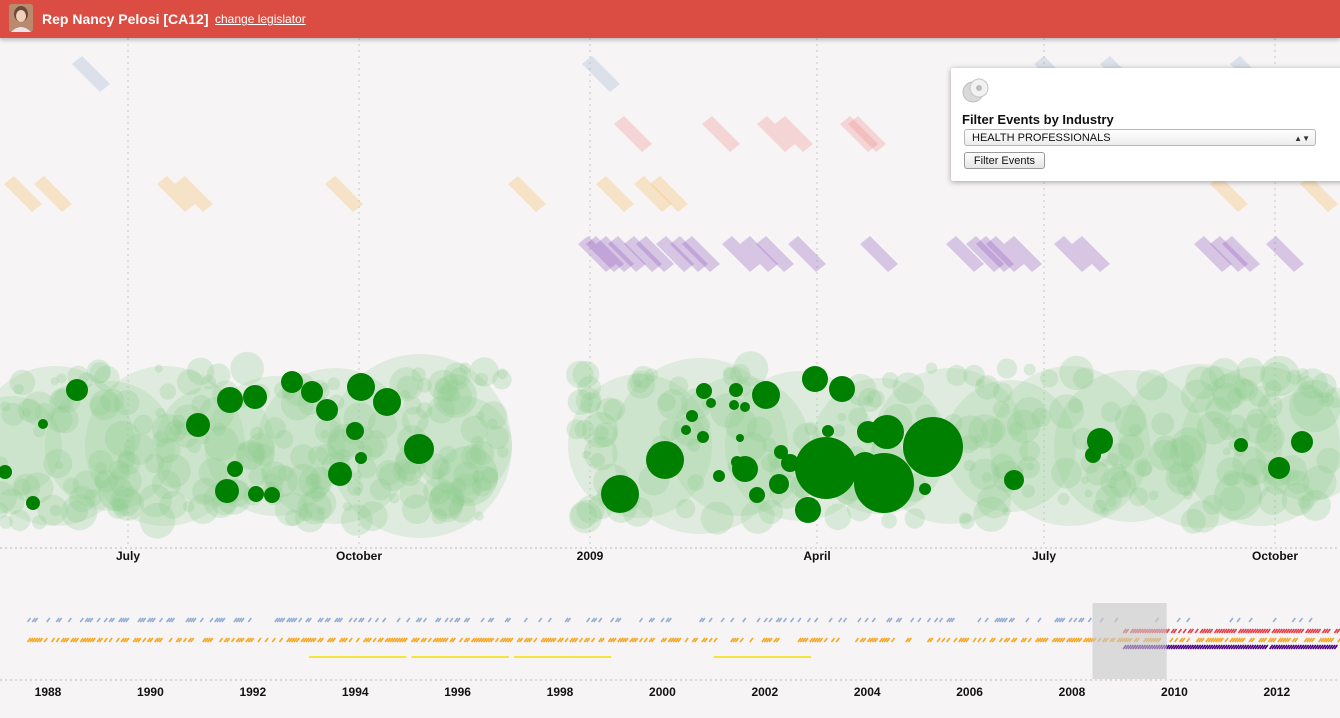 Image resolution: width=1340 pixels, height=718 pixels. Describe the element at coordinates (1129, 641) in the screenshot. I see `time-range-brush` at that location.